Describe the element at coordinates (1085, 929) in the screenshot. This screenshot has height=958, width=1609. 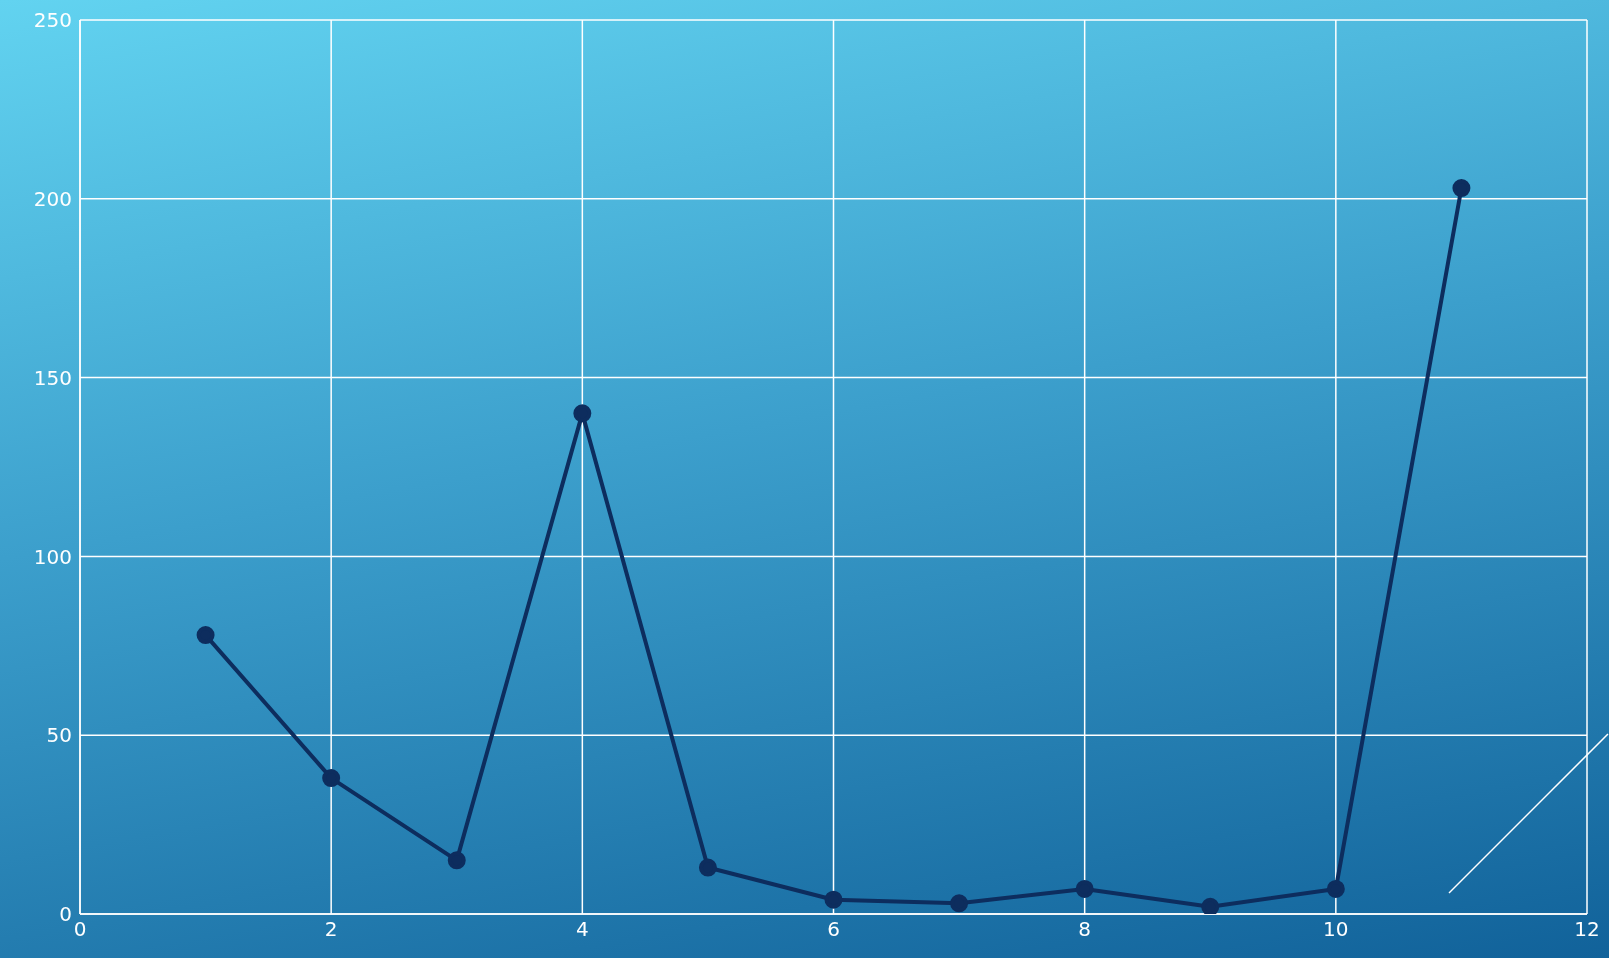
I see `x-tick-label: 8` at that location.